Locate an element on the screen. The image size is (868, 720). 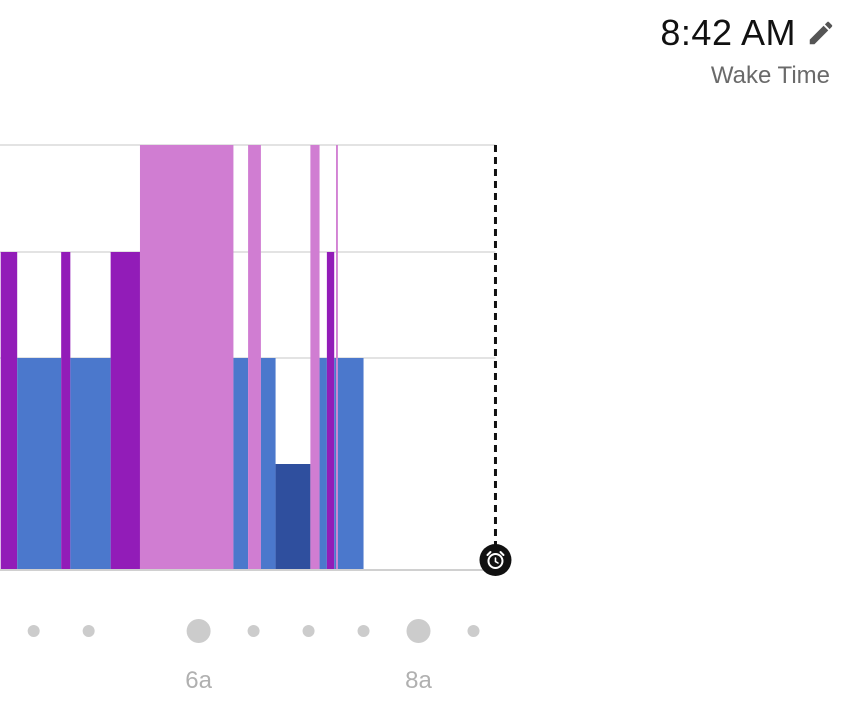
wake-time-value: 8:42 AM is located at coordinates (728, 32).